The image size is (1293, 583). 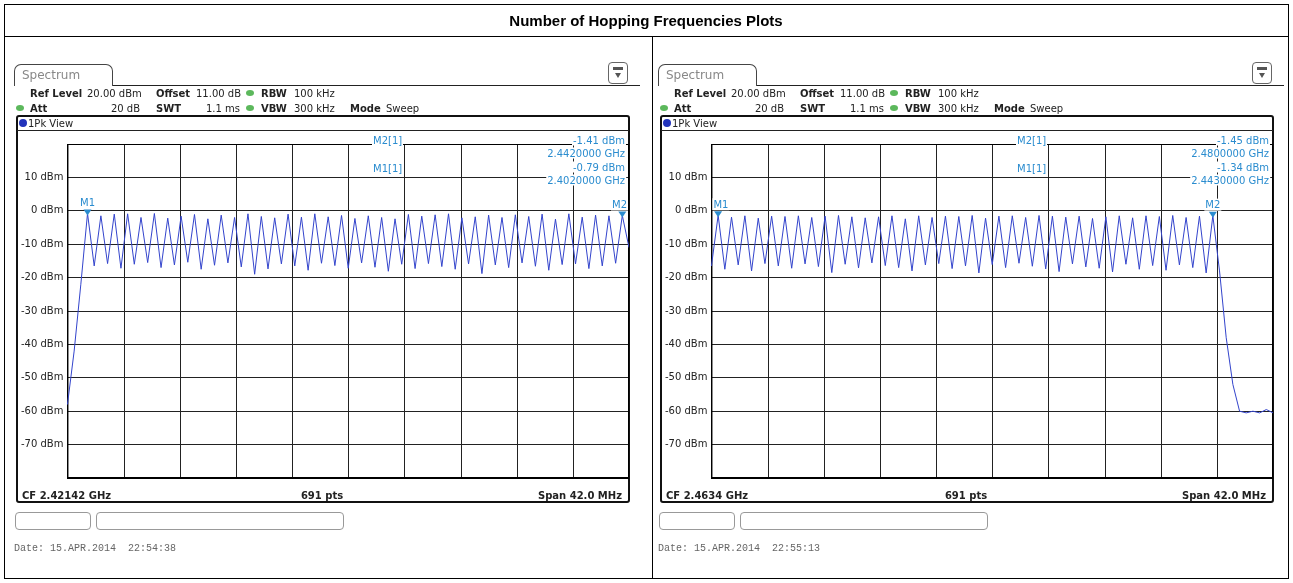 What do you see at coordinates (1230, 153) in the screenshot?
I see `annotation: 2.4800000 GHz` at bounding box center [1230, 153].